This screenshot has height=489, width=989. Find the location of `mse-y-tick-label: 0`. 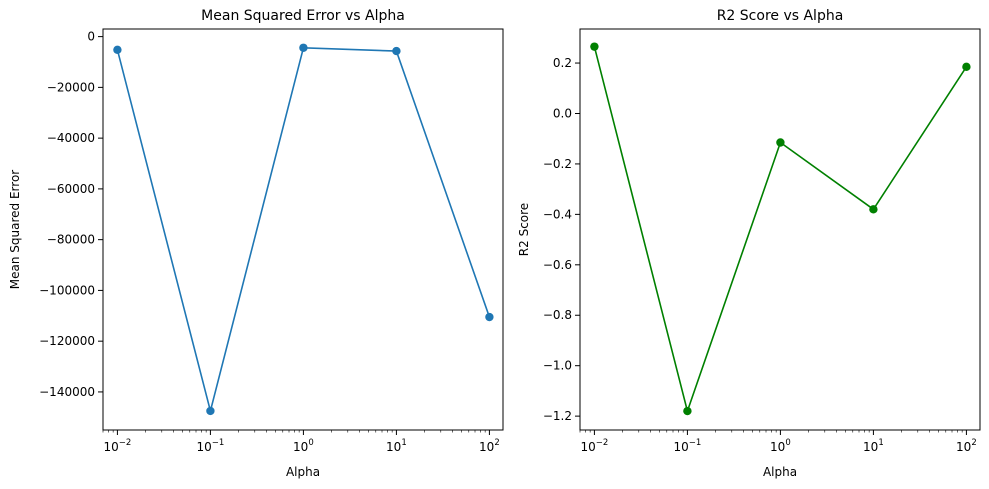

mse-y-tick-label: 0 is located at coordinates (91, 37).